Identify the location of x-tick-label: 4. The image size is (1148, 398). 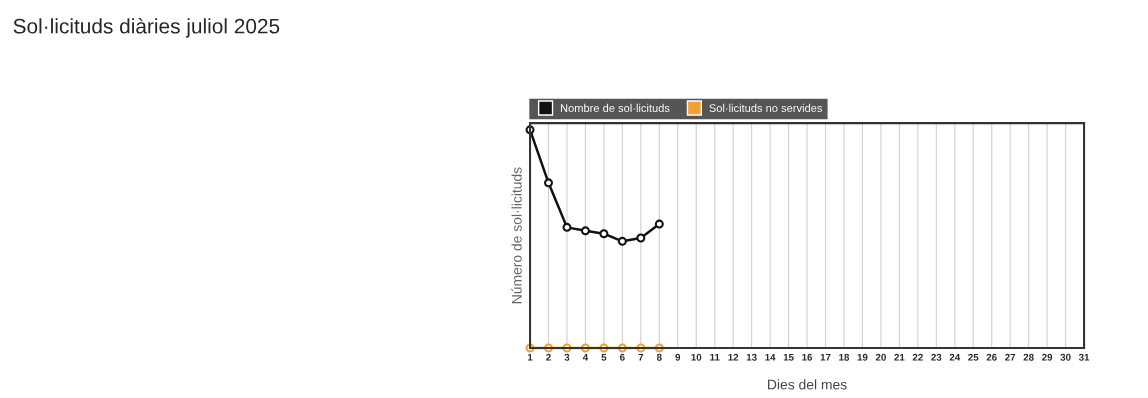
(585, 357).